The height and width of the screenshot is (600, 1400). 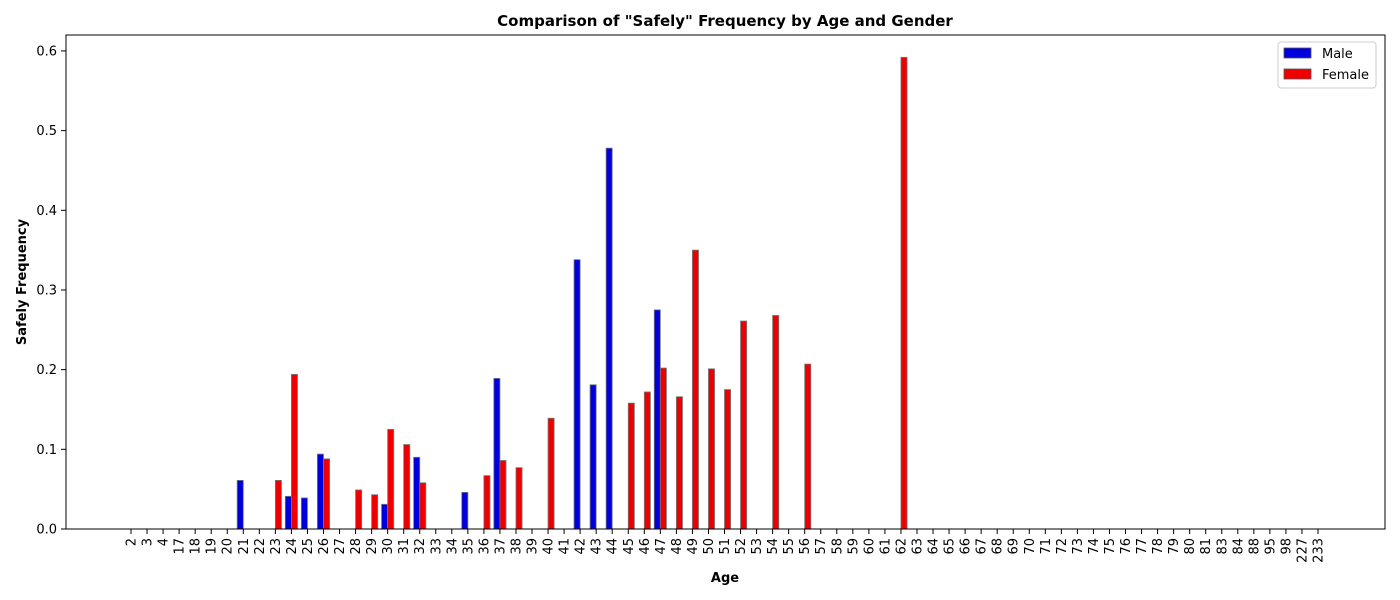 What do you see at coordinates (1190, 546) in the screenshot?
I see `x-tick-label: 80` at bounding box center [1190, 546].